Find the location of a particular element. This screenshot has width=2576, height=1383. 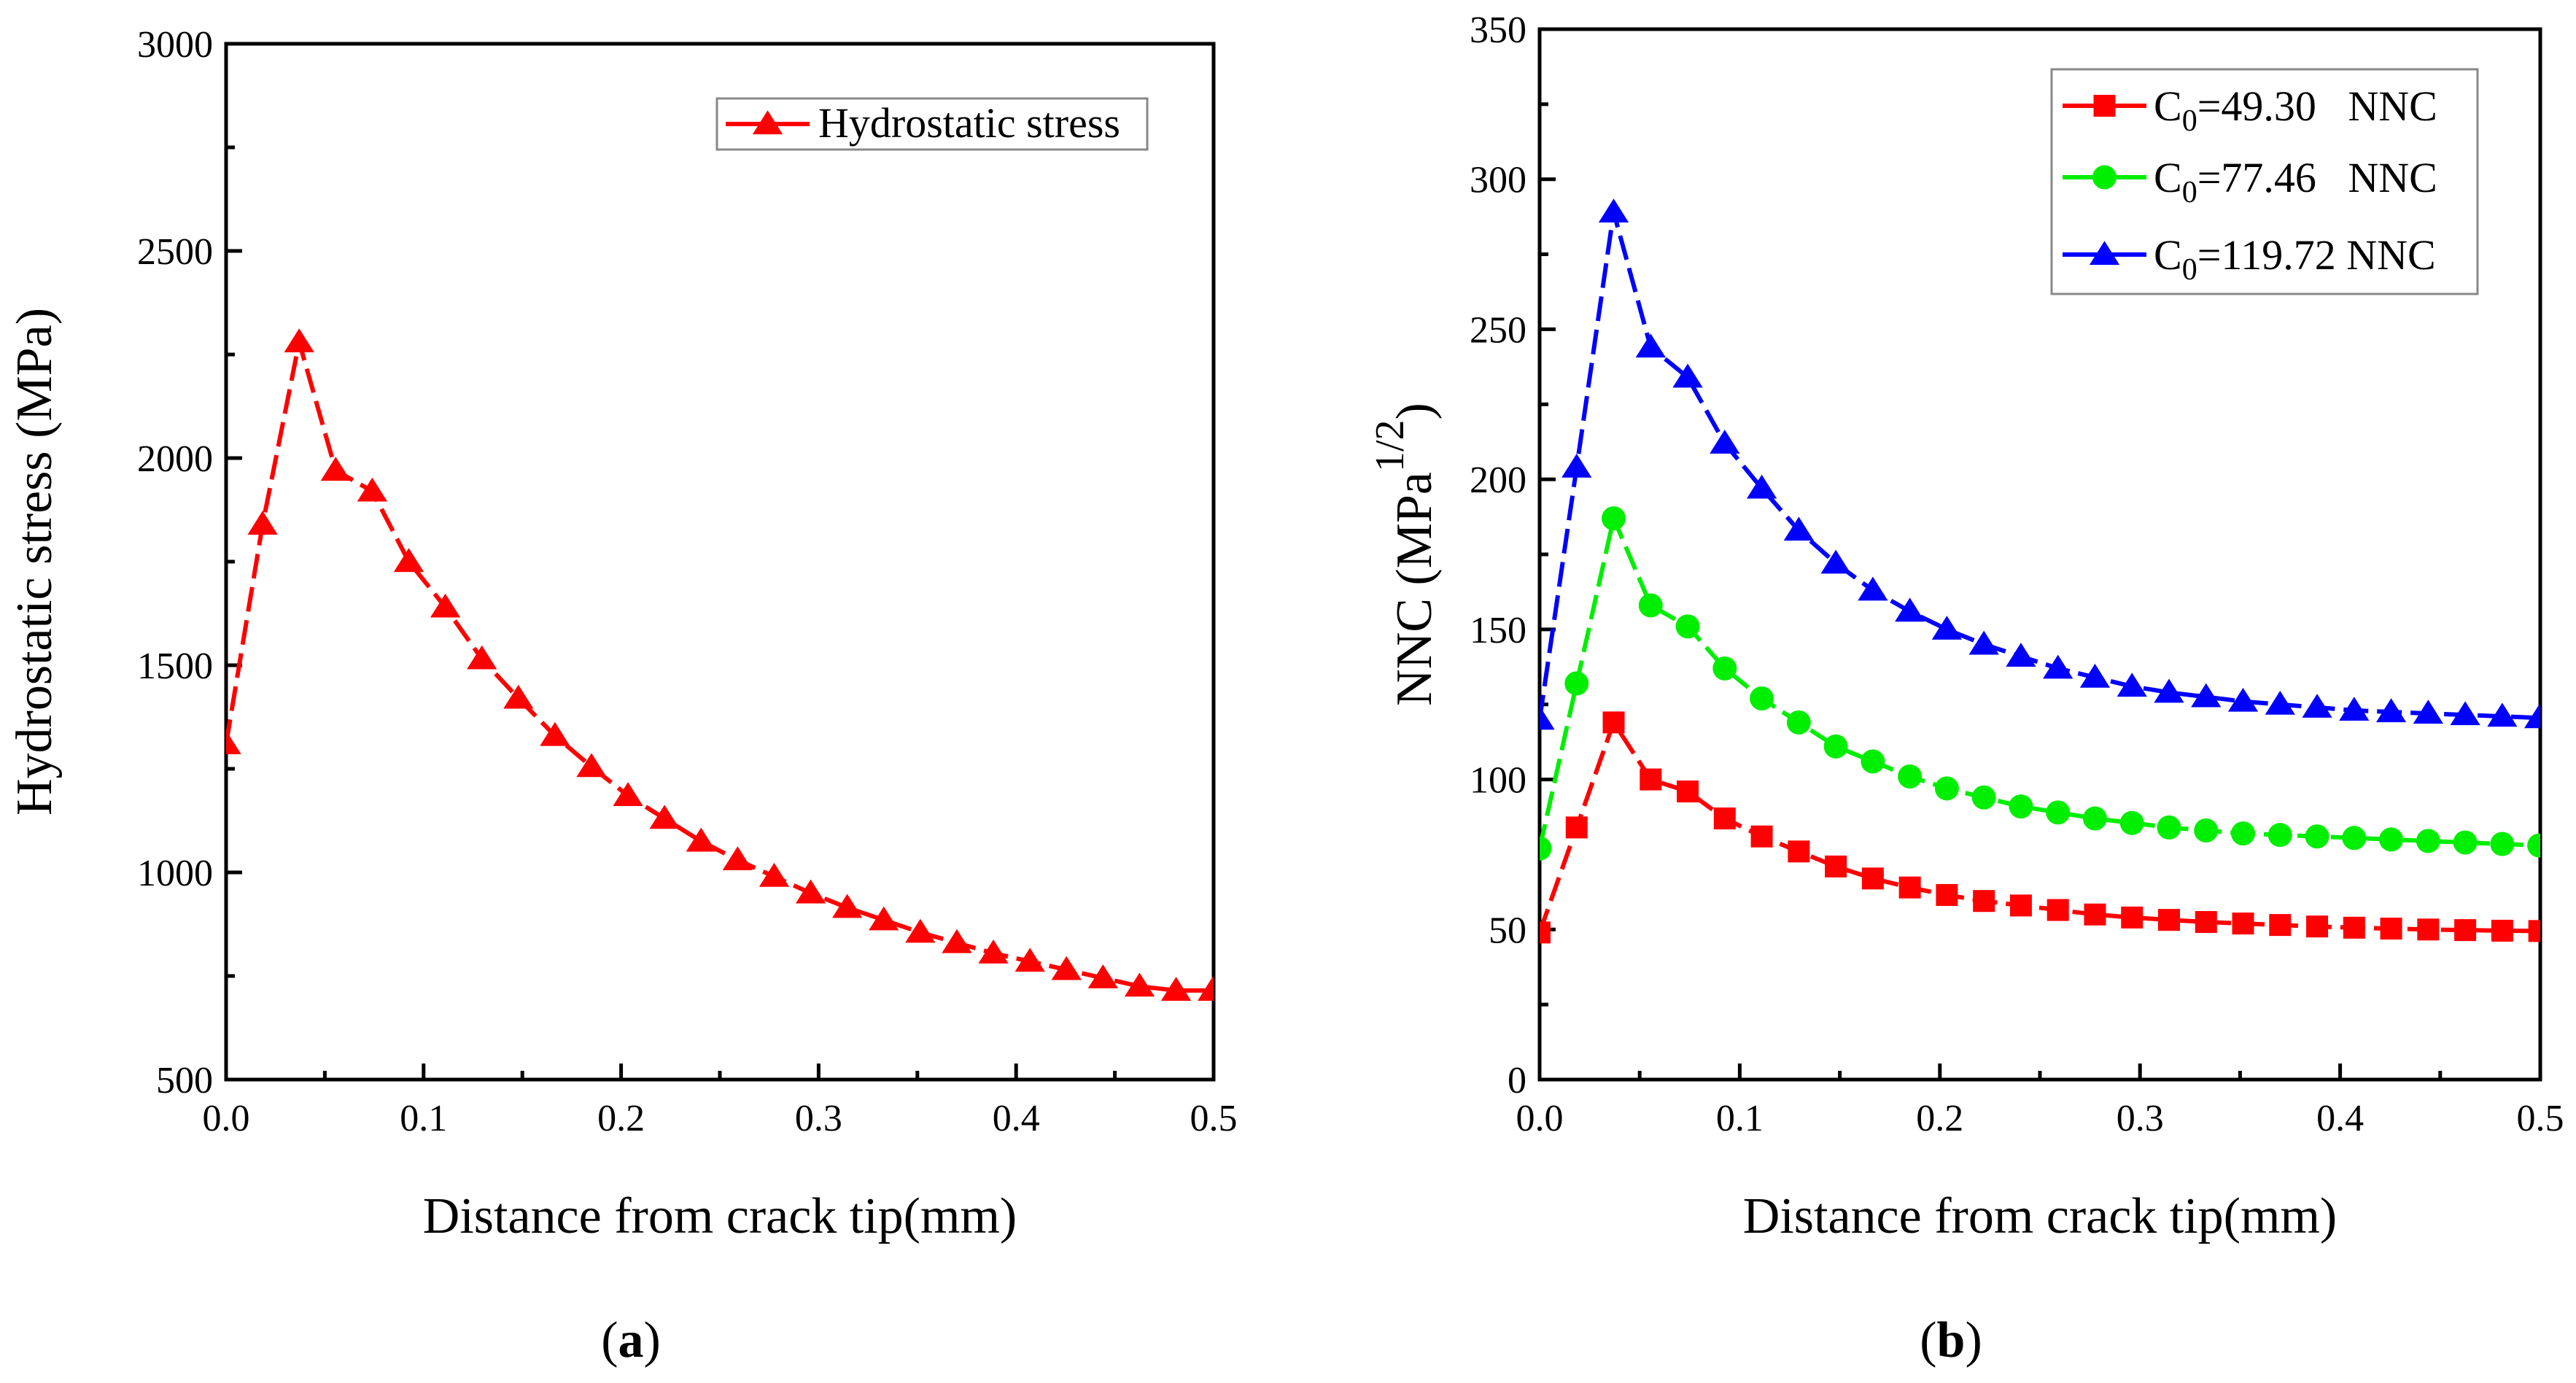

panel-a-legend-marker is located at coordinates (768, 123).